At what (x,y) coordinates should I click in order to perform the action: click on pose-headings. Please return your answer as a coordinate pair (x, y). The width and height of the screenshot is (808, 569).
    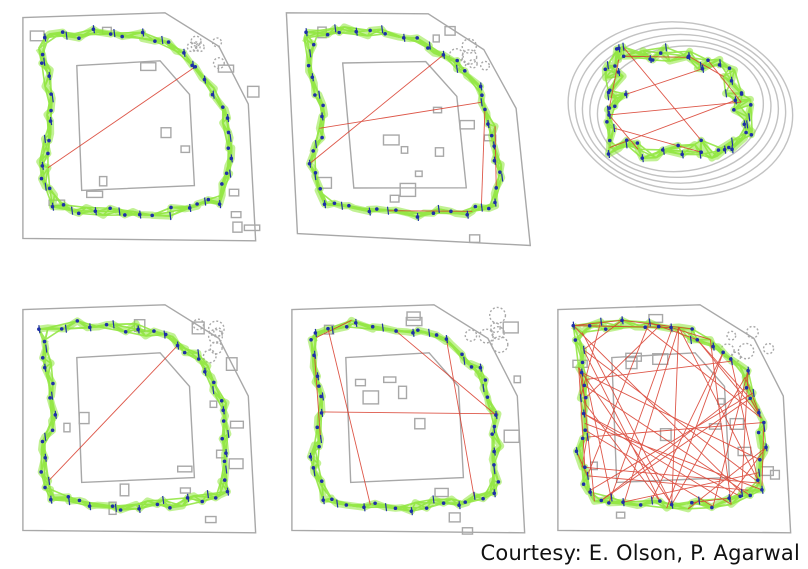
    Looking at the image, I should click on (403, 417).